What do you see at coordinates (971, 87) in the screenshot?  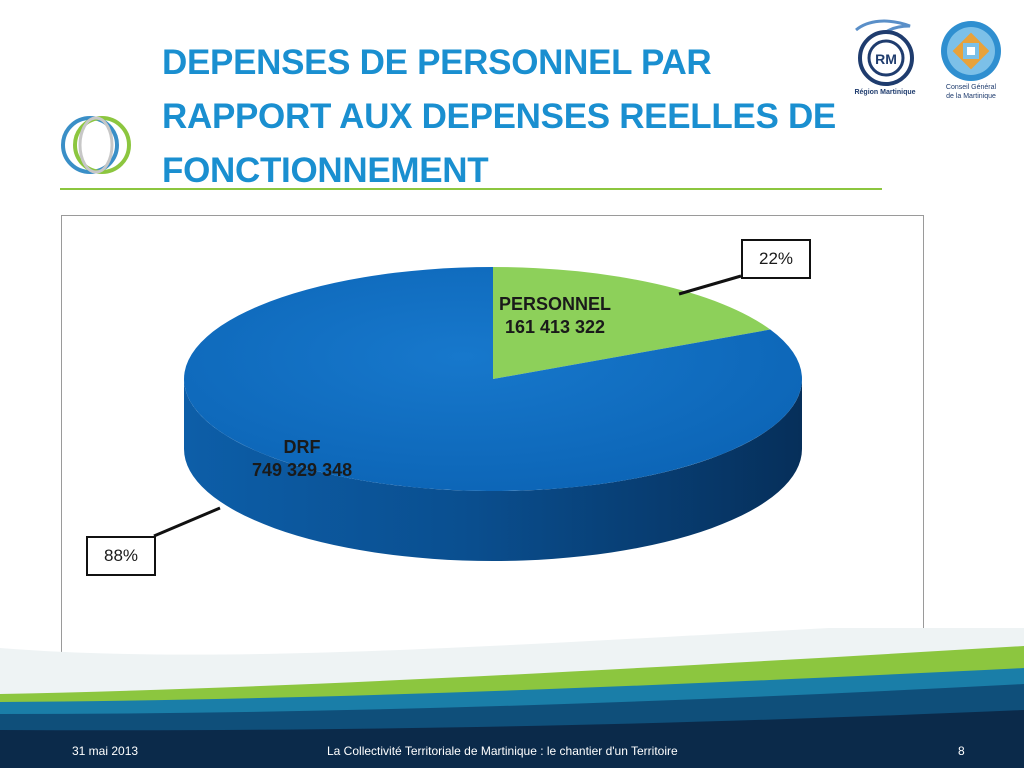 I see `cg-logo-caption-line-1: Conseil Général` at bounding box center [971, 87].